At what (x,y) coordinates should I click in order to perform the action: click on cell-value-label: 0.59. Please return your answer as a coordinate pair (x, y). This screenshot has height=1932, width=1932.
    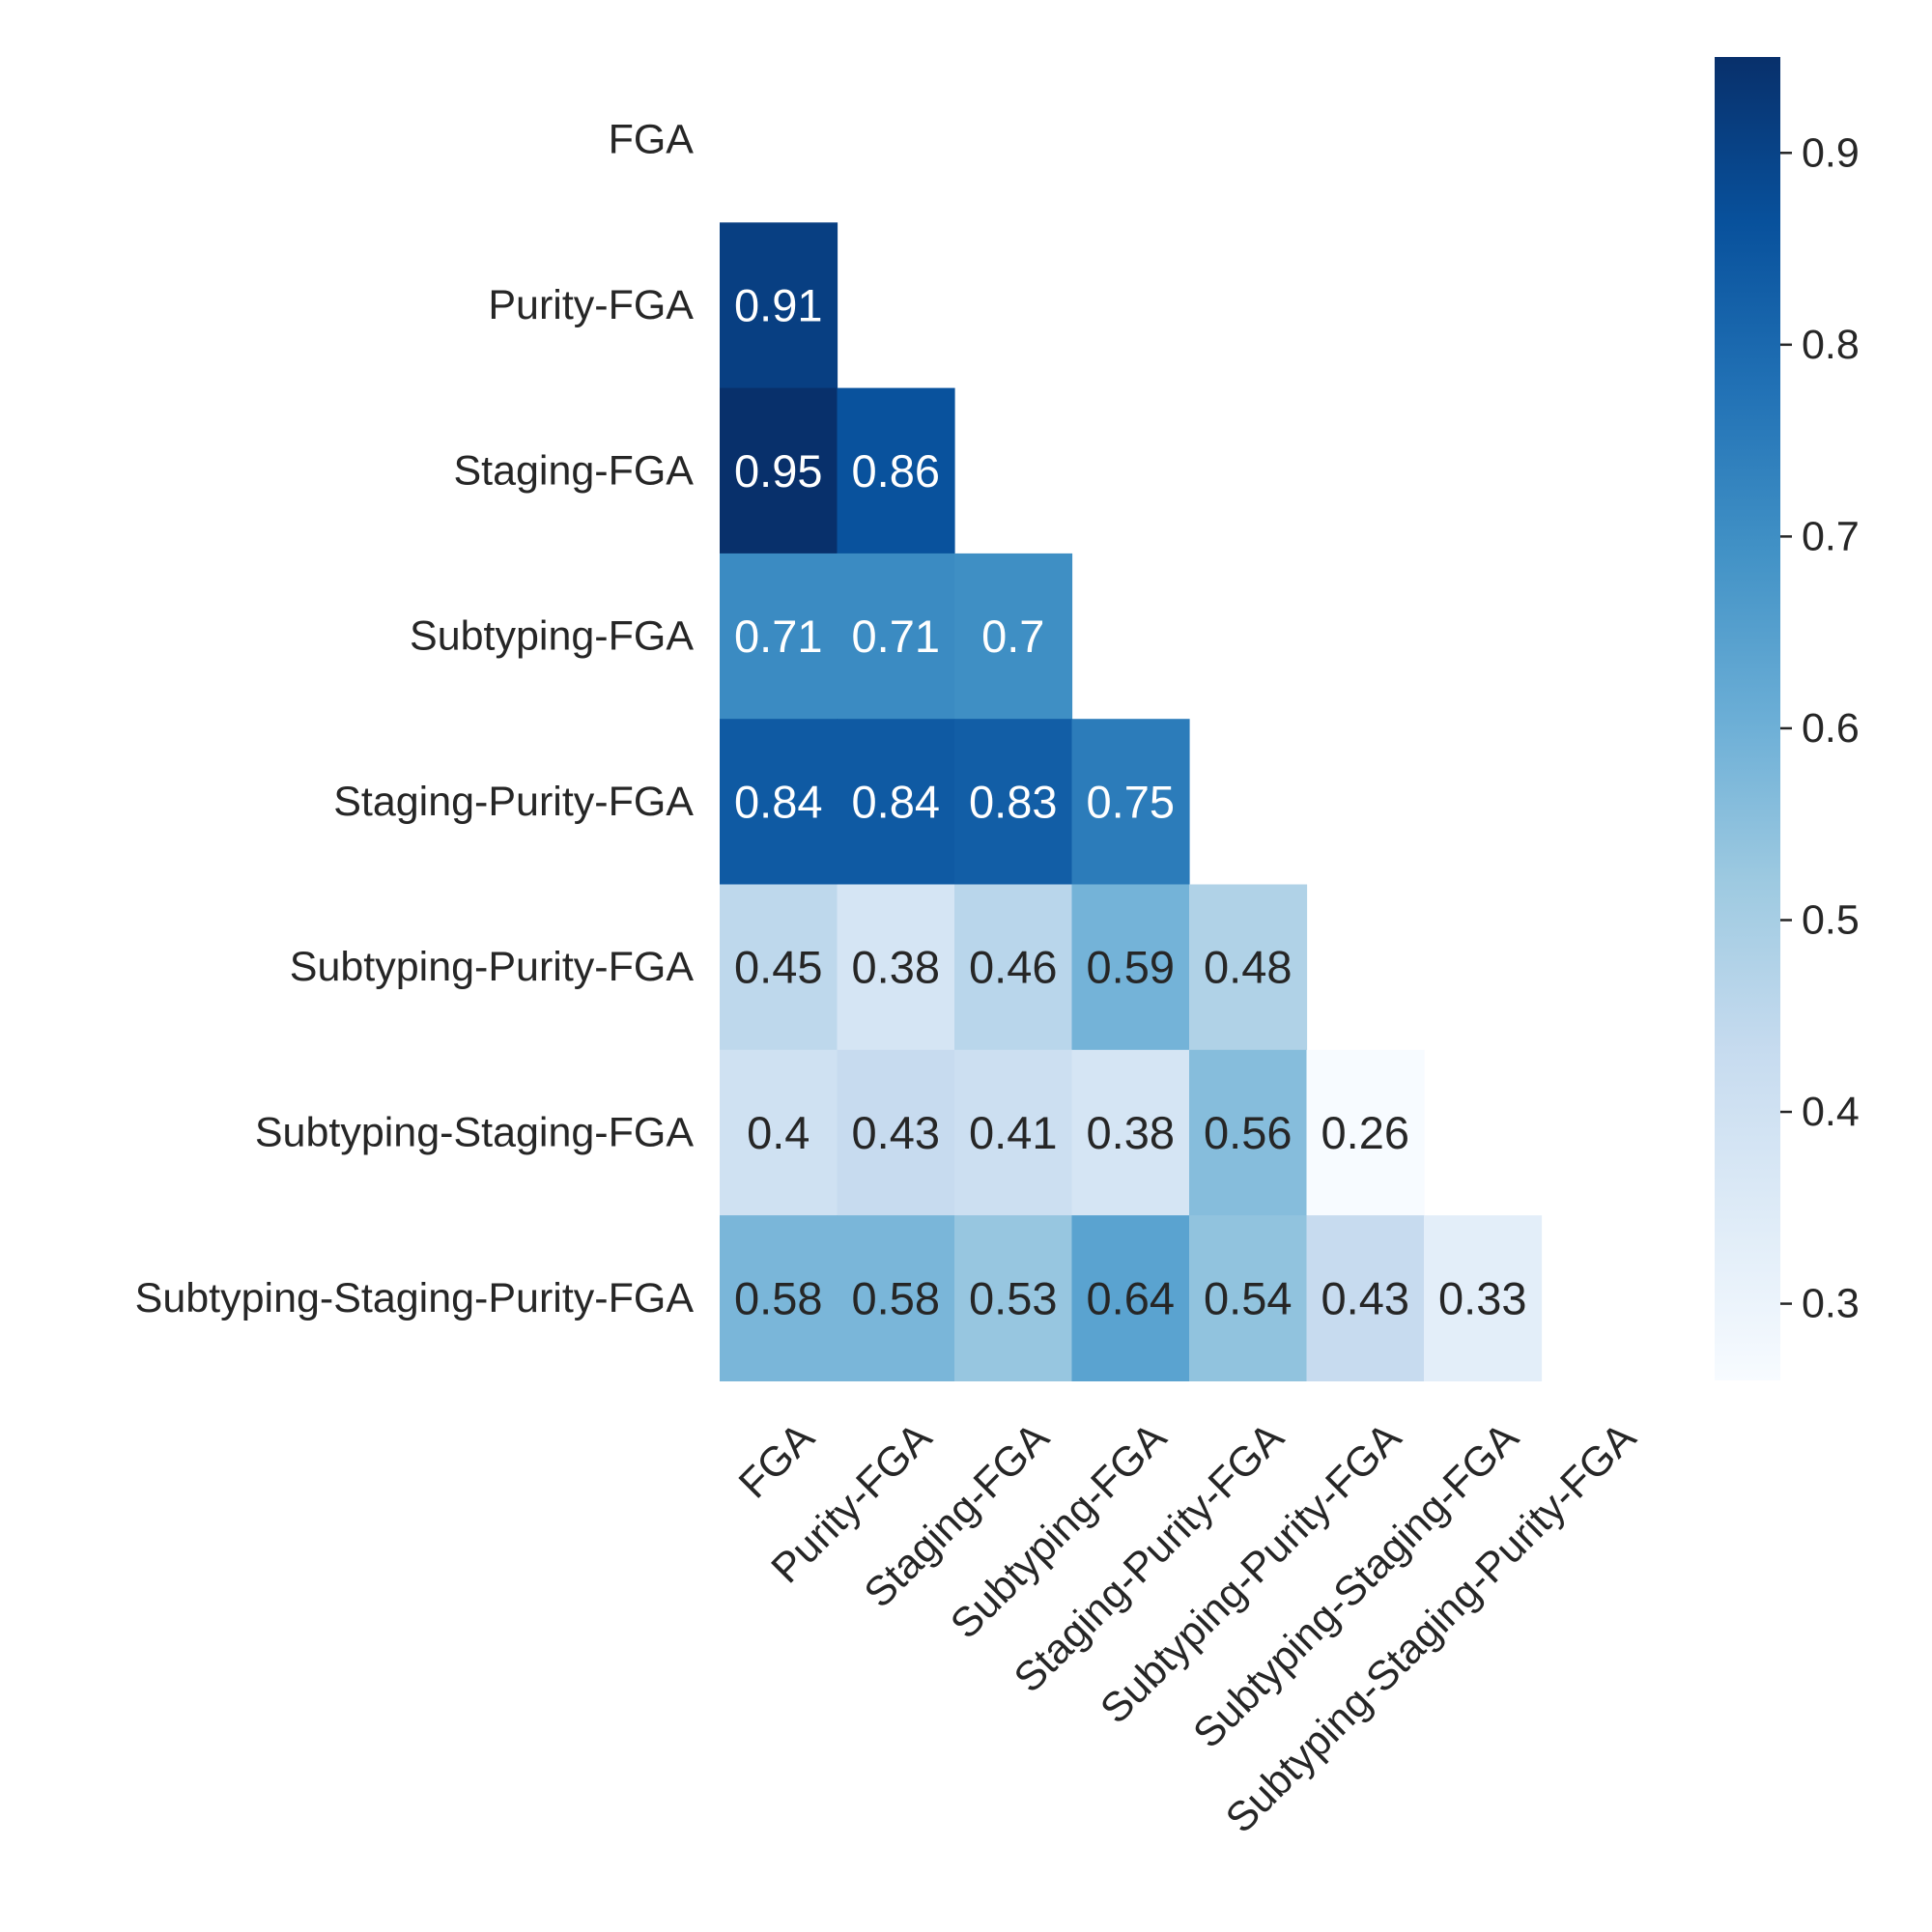
    Looking at the image, I should click on (1131, 967).